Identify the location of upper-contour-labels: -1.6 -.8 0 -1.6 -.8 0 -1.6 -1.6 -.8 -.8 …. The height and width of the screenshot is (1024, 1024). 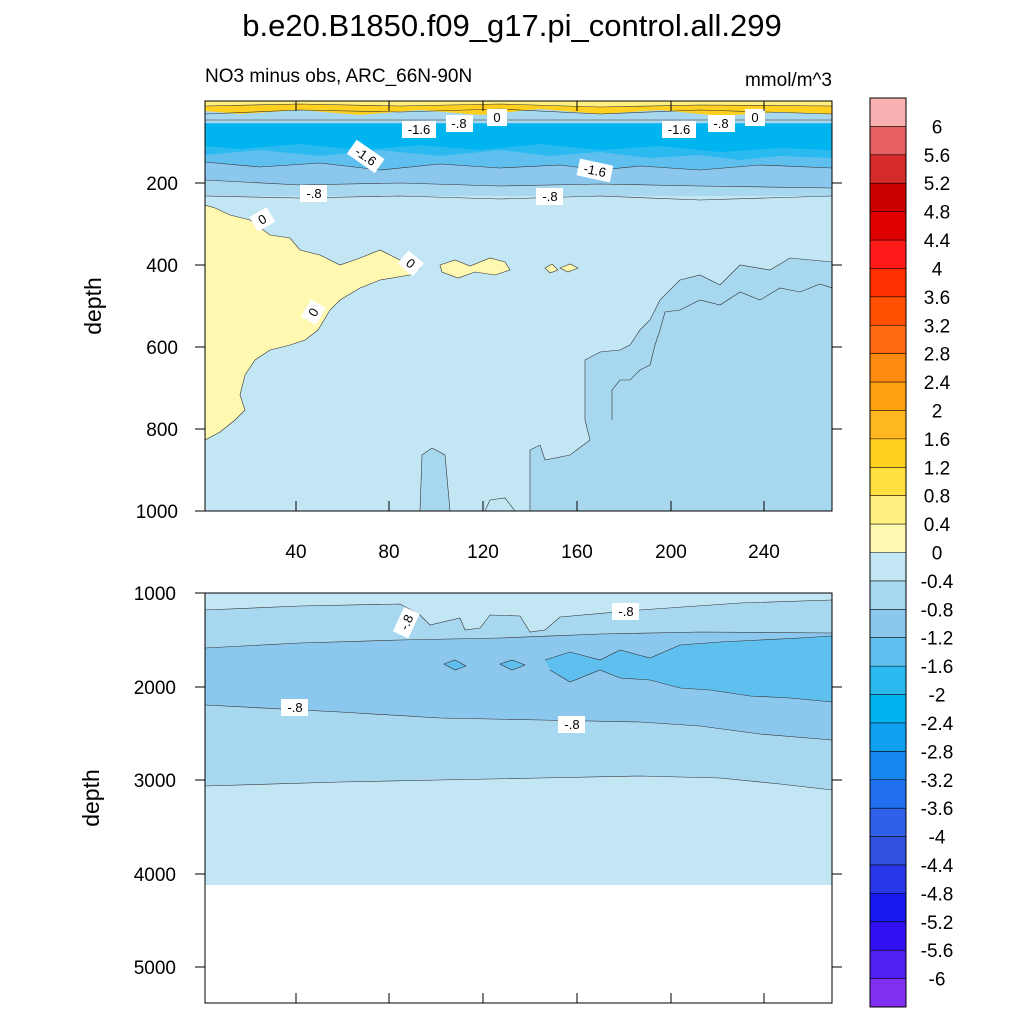
(507, 217).